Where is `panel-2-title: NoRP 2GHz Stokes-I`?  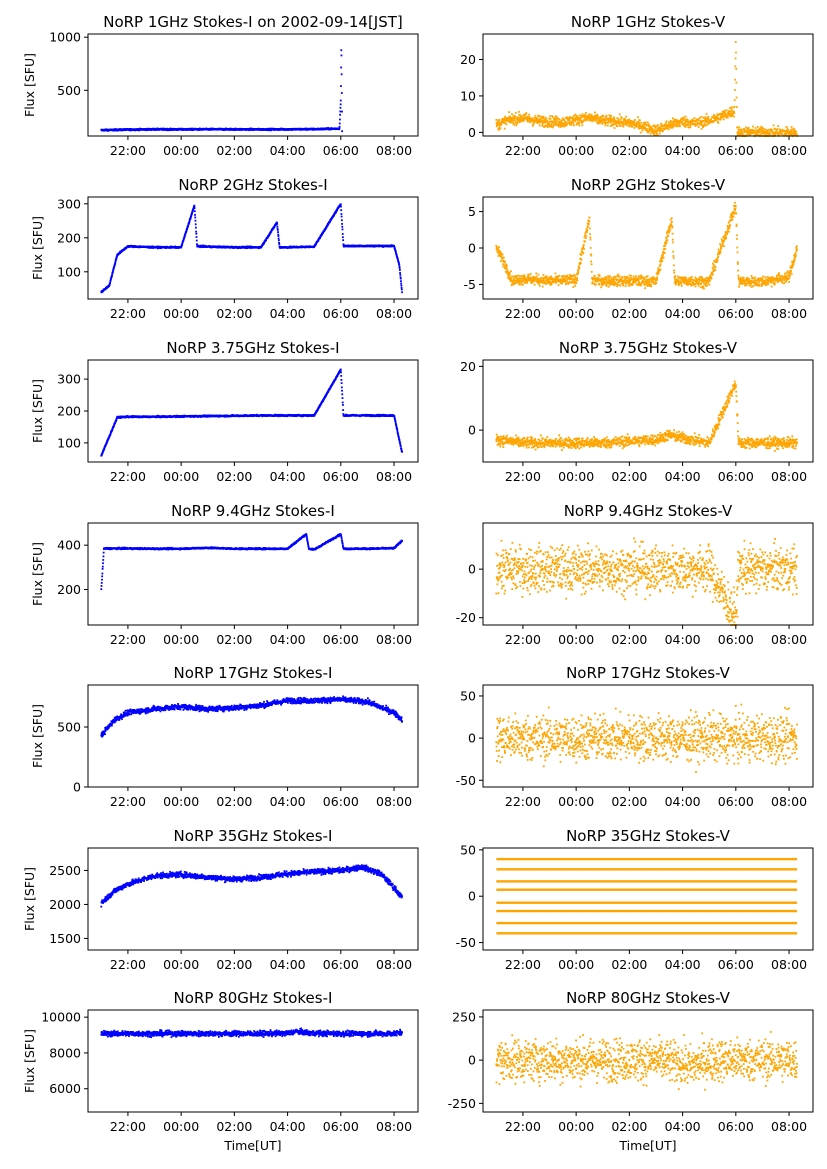 panel-2-title: NoRP 2GHz Stokes-I is located at coordinates (252, 185).